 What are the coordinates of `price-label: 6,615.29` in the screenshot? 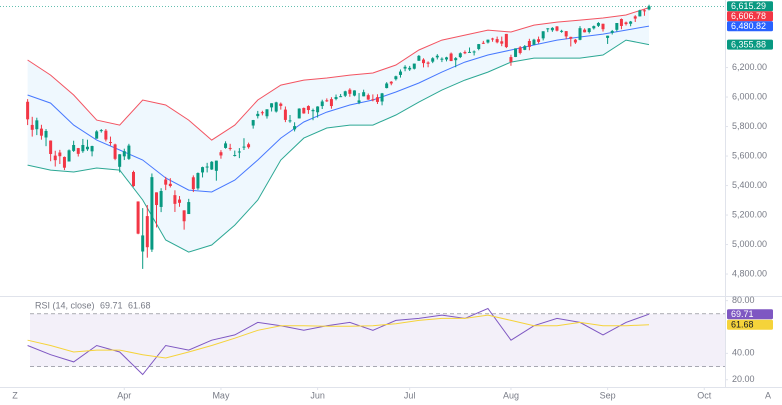 It's located at (748, 6).